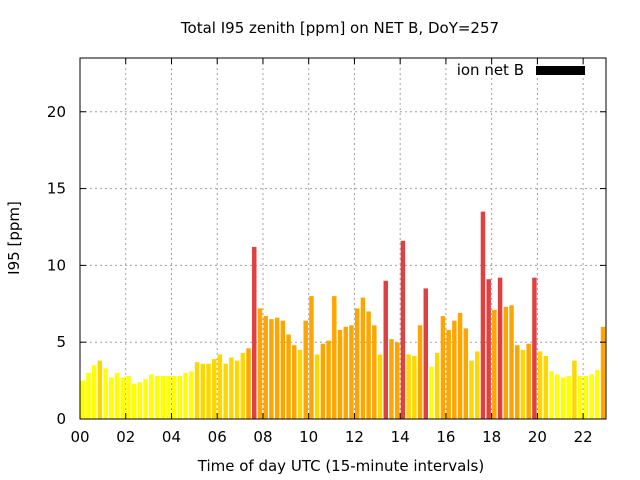 The image size is (640, 480). What do you see at coordinates (491, 437) in the screenshot?
I see `x-tick-label: 18` at bounding box center [491, 437].